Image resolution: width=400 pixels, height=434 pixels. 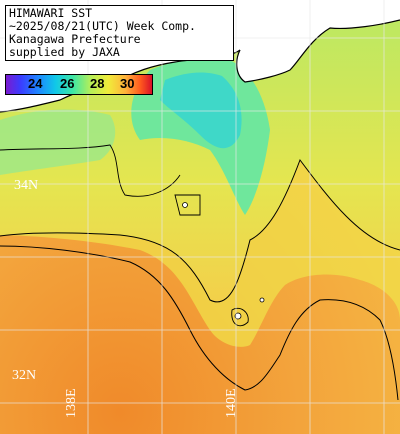 What do you see at coordinates (102, 26) in the screenshot?
I see `title-line: ~2025/08/21(UTC) Week Comp.` at bounding box center [102, 26].